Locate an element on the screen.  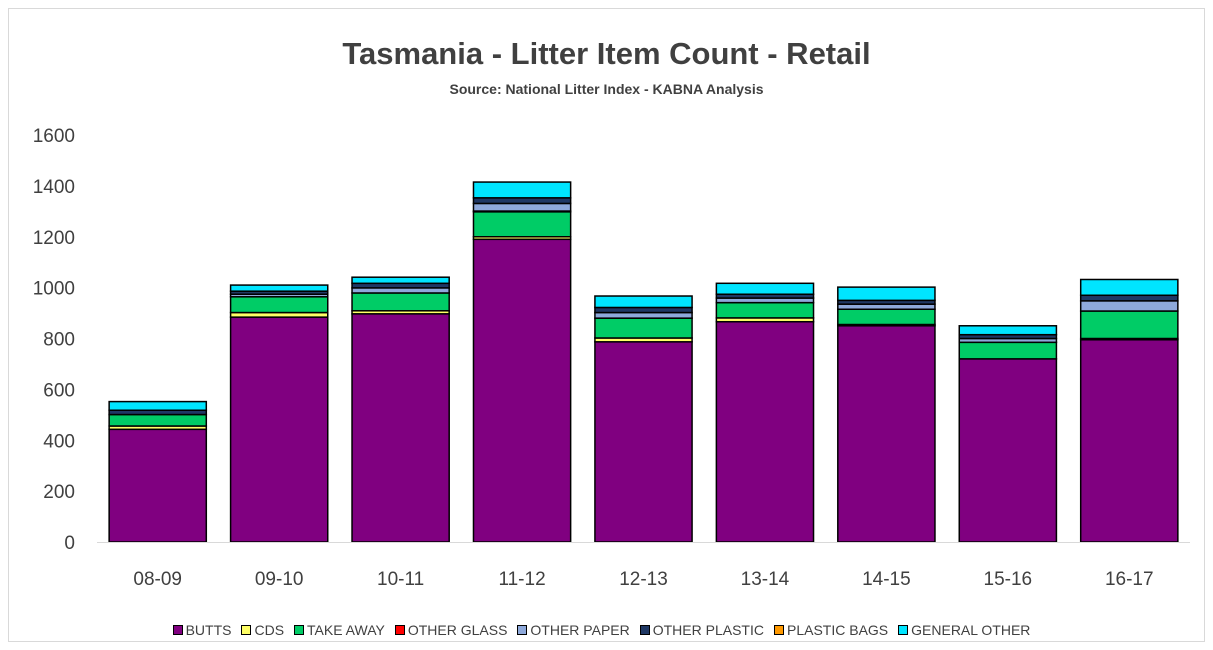
legend-item: TAKE AWAY is located at coordinates (339, 630).